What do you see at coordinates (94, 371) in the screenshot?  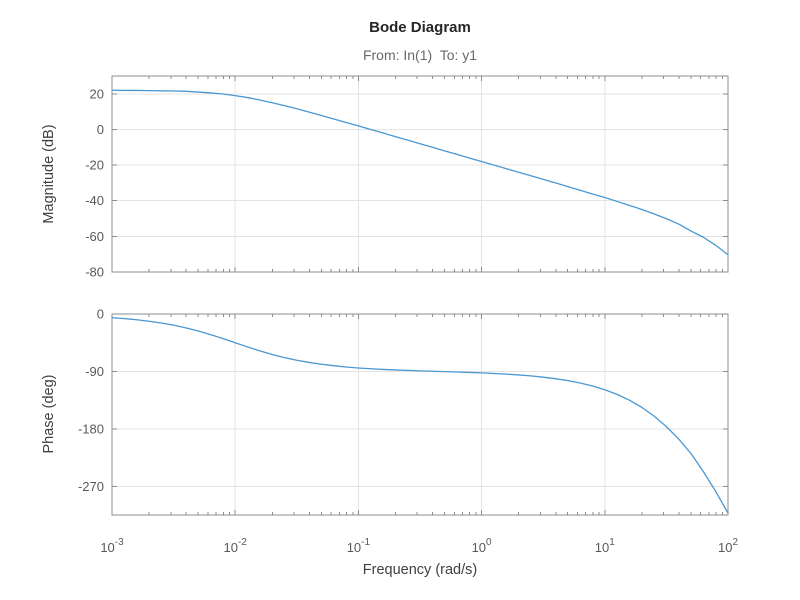 I see `y-tick-label: -90` at bounding box center [94, 371].